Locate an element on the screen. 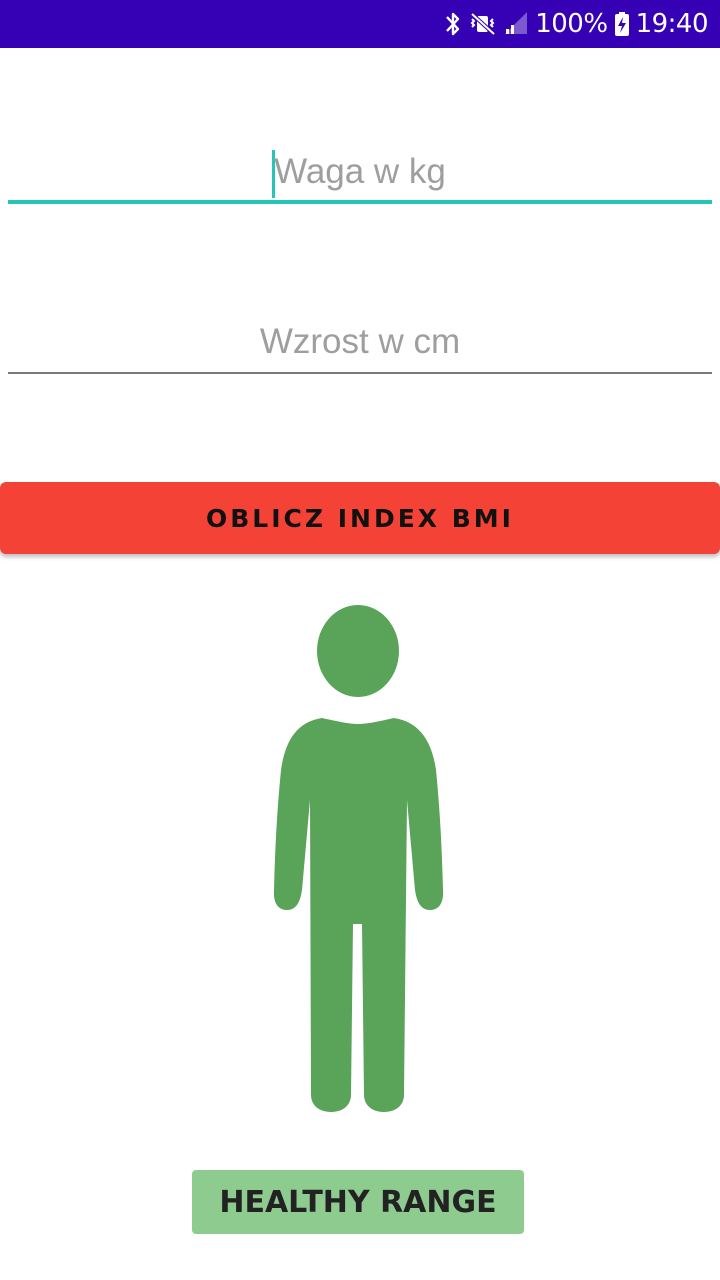 This screenshot has width=720, height=1280. signal-icon is located at coordinates (516, 24).